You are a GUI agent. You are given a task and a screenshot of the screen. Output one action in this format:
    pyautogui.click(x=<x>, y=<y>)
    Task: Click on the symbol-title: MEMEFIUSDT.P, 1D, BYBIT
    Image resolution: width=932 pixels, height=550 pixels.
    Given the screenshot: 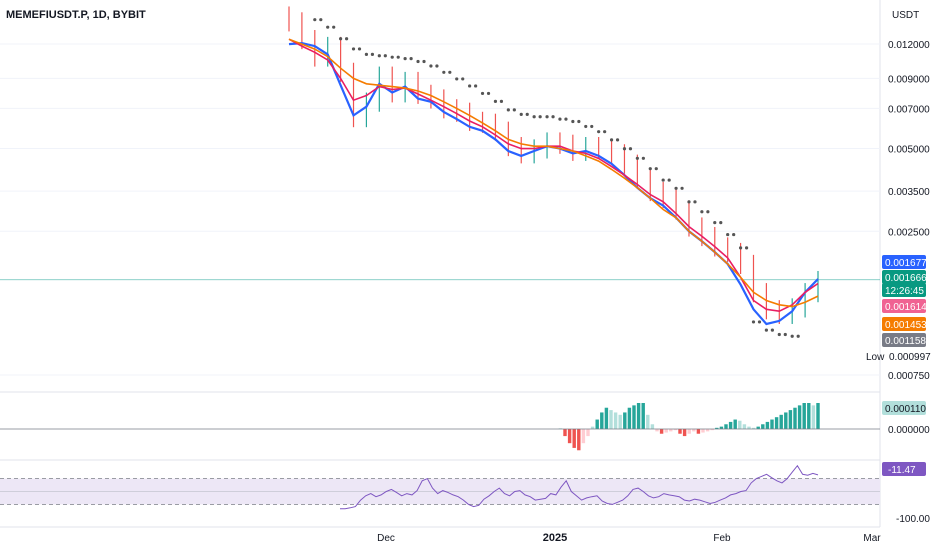 What is the action you would take?
    pyautogui.click(x=76, y=15)
    